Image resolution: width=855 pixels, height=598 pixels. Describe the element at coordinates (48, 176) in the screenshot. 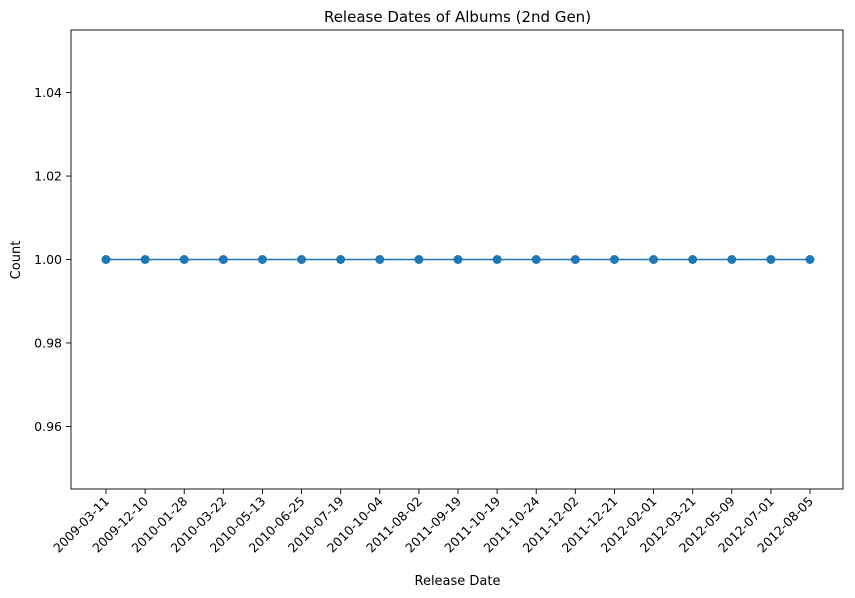

I see `y-tick-label: 1.02` at that location.